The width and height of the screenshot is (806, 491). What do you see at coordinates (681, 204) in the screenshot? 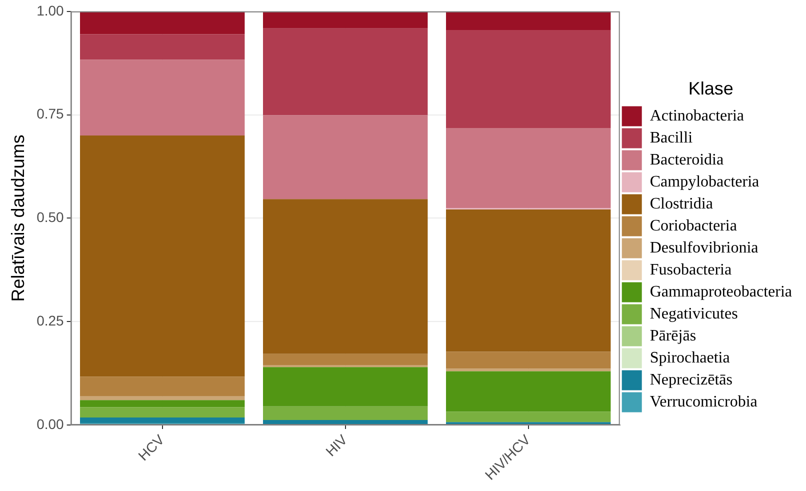
I see `legend-label: Clostridia` at bounding box center [681, 204].